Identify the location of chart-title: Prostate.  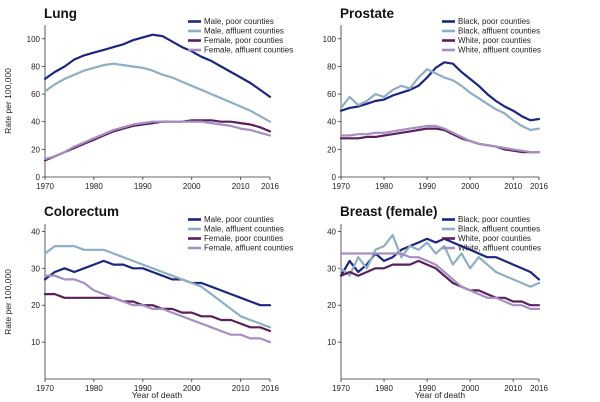
(367, 13).